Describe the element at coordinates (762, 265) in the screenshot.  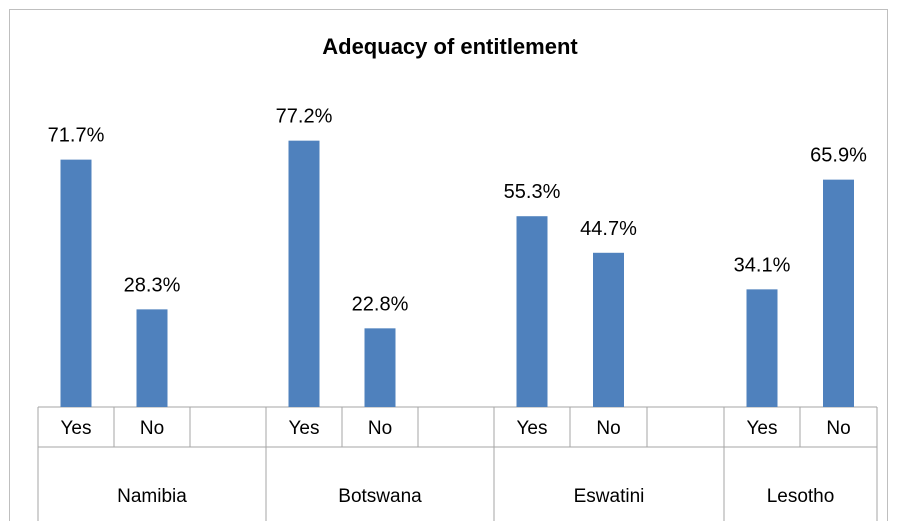
I see `data-label: 34.1%` at that location.